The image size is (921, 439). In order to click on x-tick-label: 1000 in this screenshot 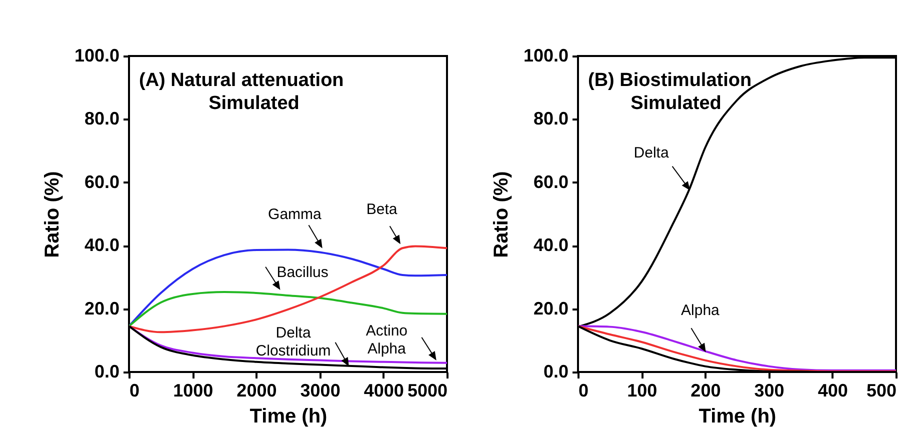, I will do `click(193, 390)`.